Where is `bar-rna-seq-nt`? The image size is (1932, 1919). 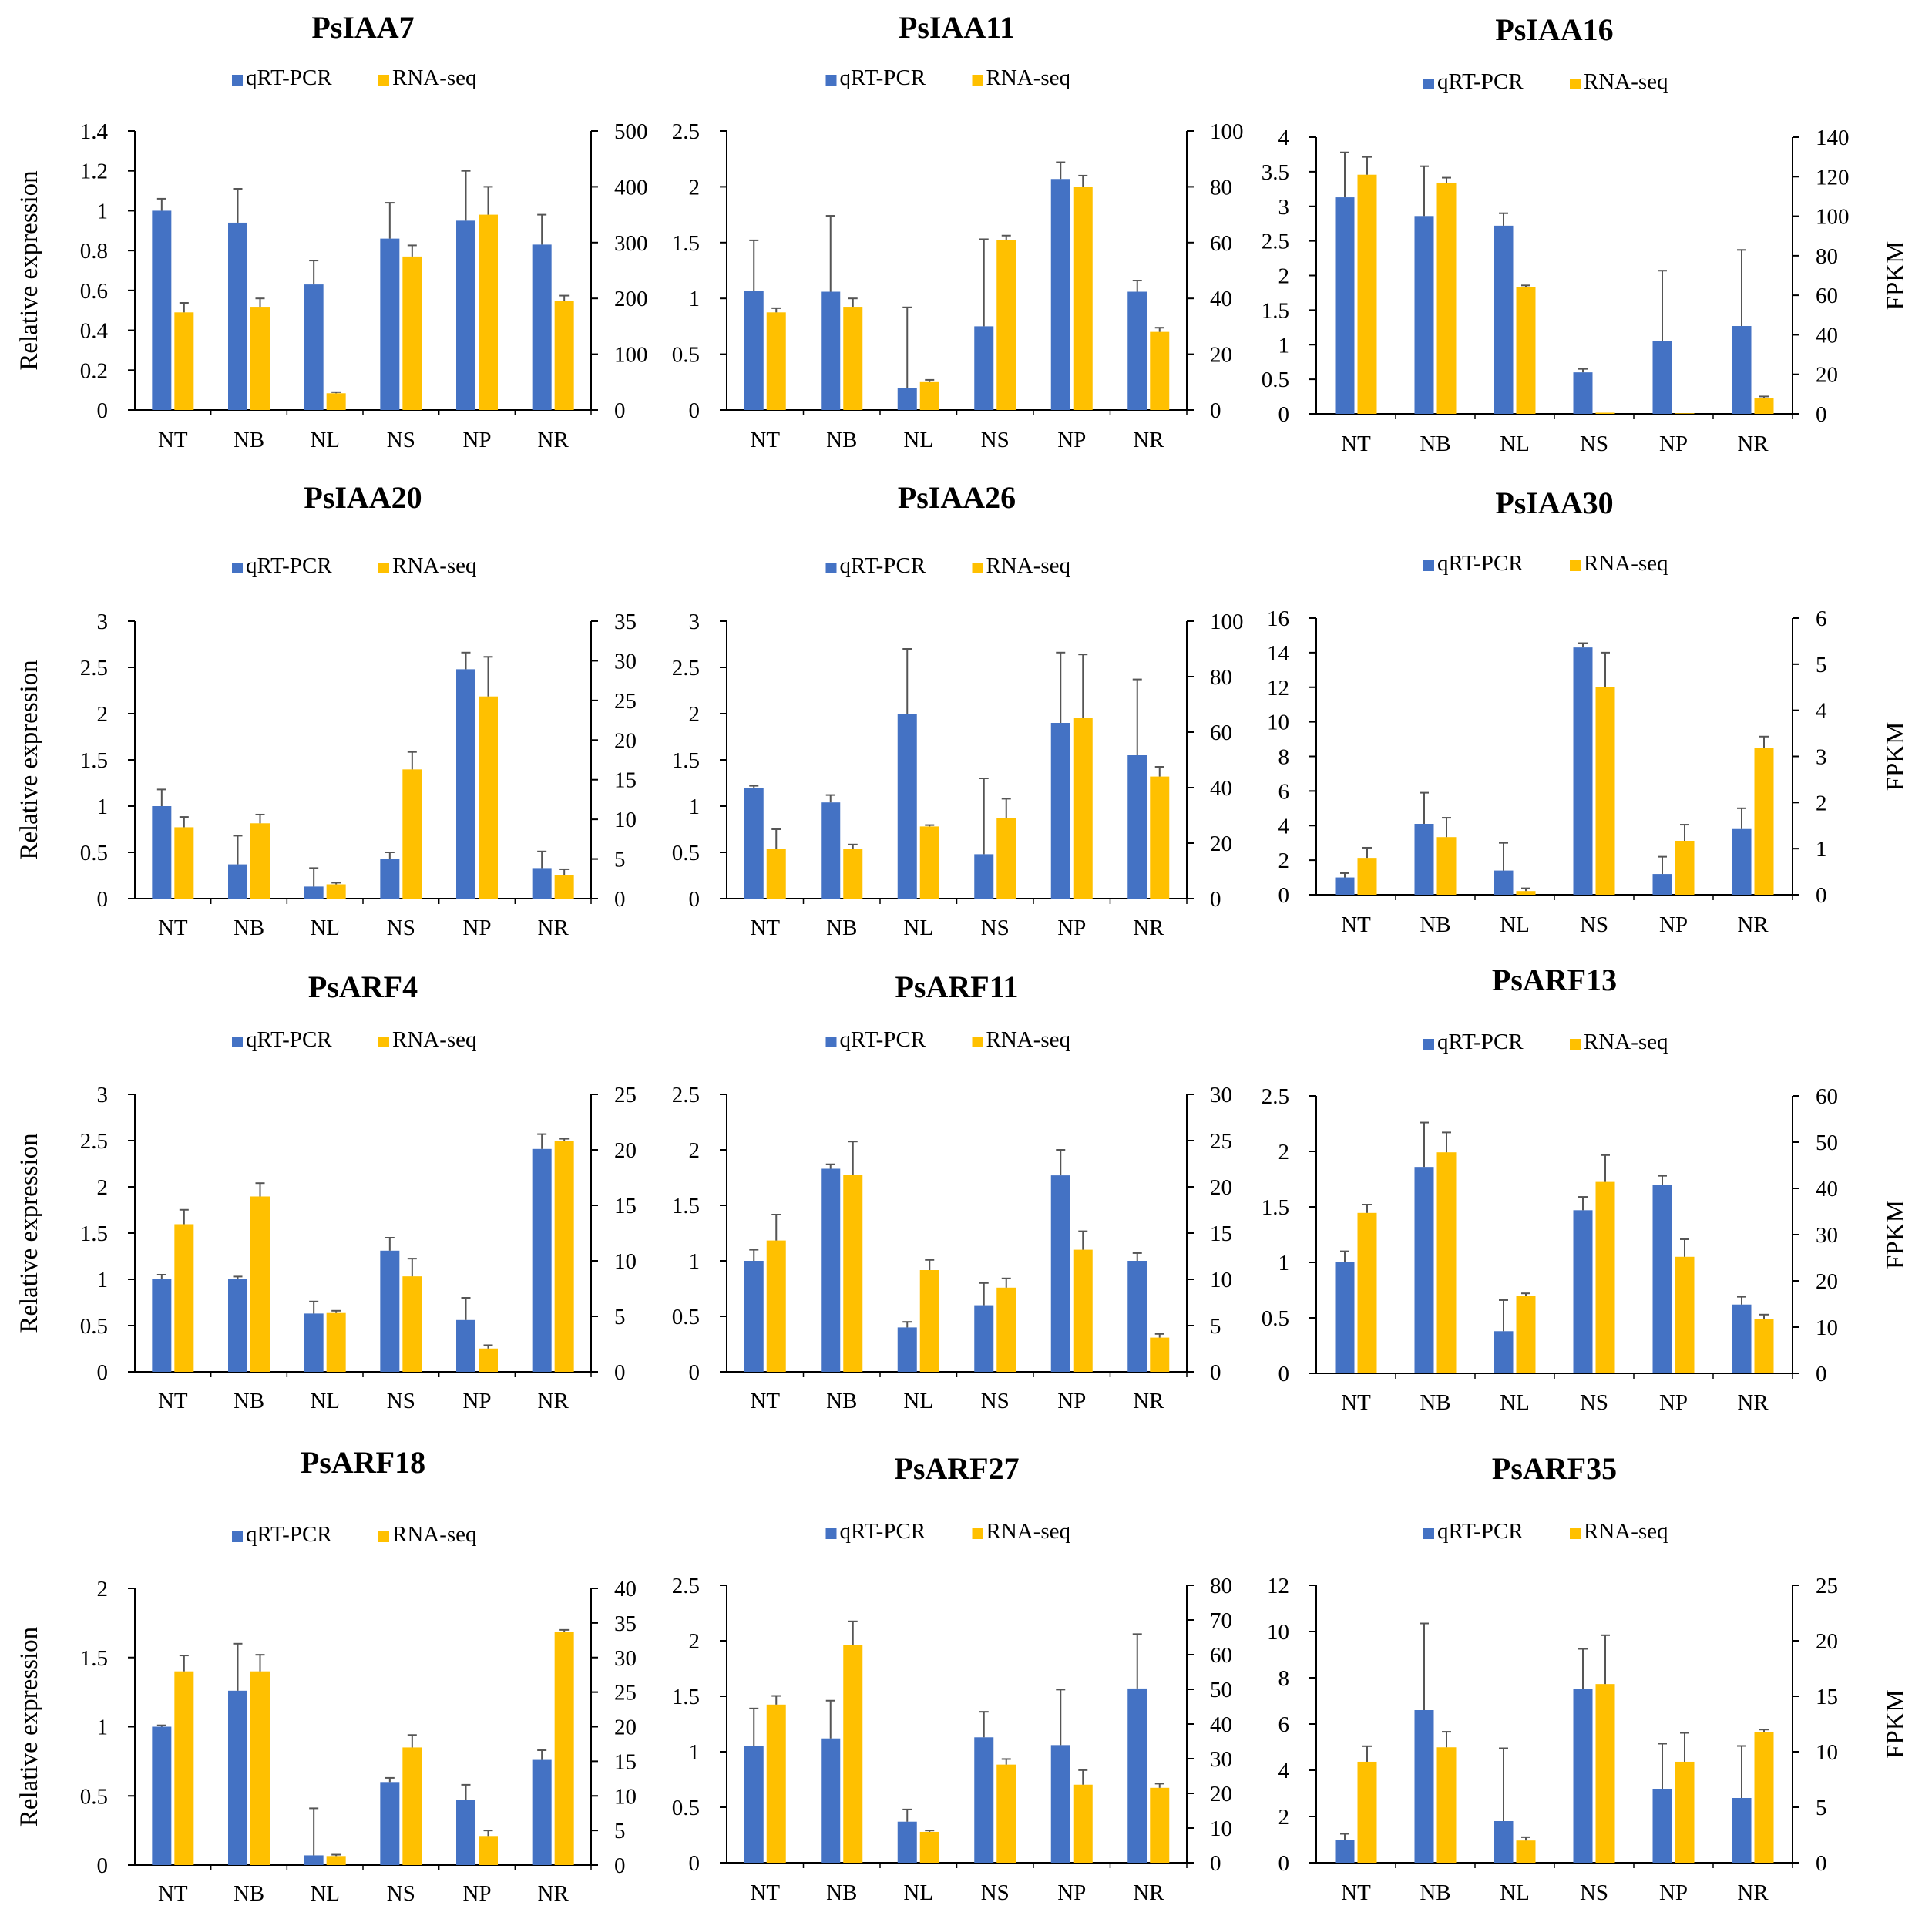 bar-rna-seq-nt is located at coordinates (184, 1768).